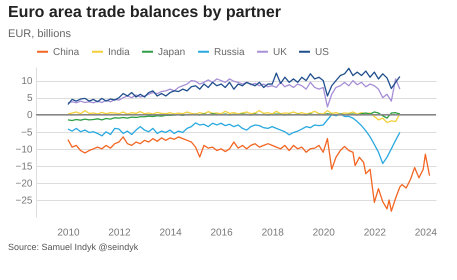  I want to click on legend-label: China, so click(66, 52).